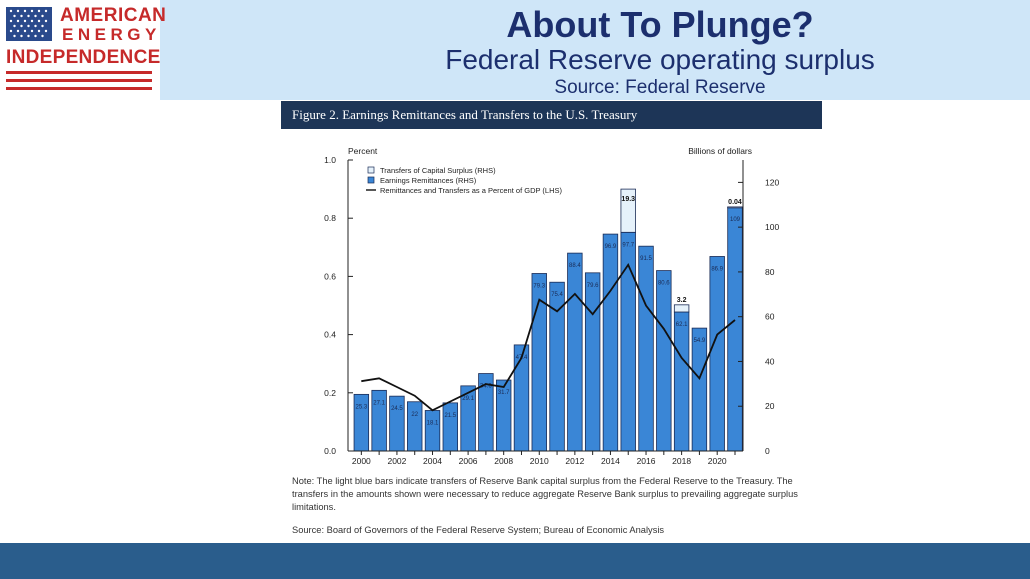  Describe the element at coordinates (772, 182) in the screenshot. I see `right-tick-label: 120` at that location.